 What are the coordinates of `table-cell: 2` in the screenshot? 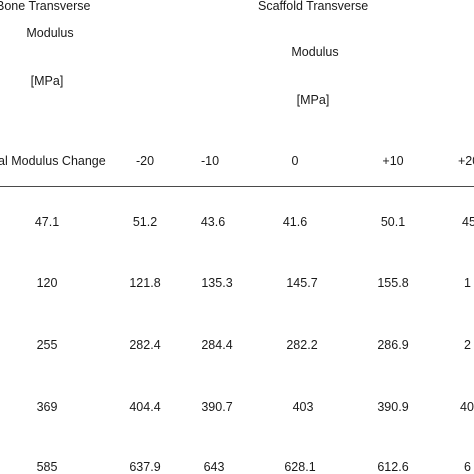 It's located at (467, 345).